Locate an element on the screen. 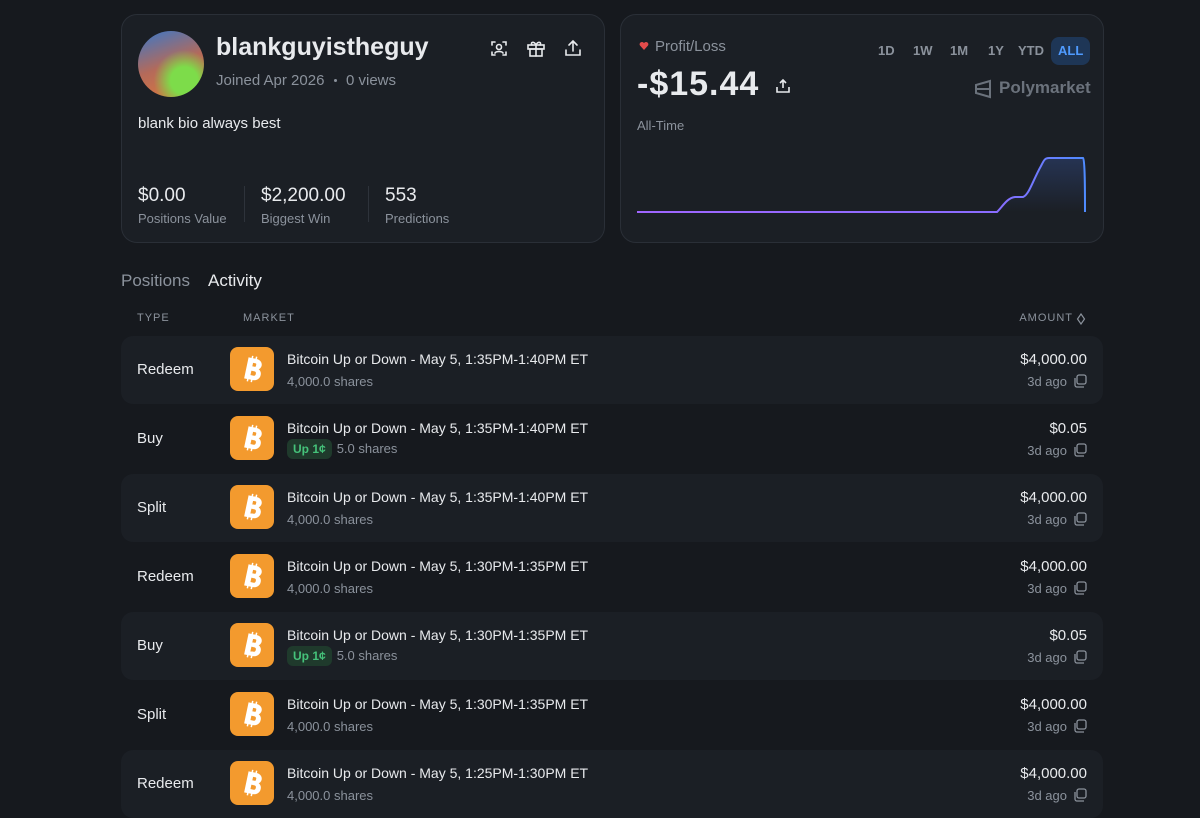  bio: blank bio always best is located at coordinates (209, 123).